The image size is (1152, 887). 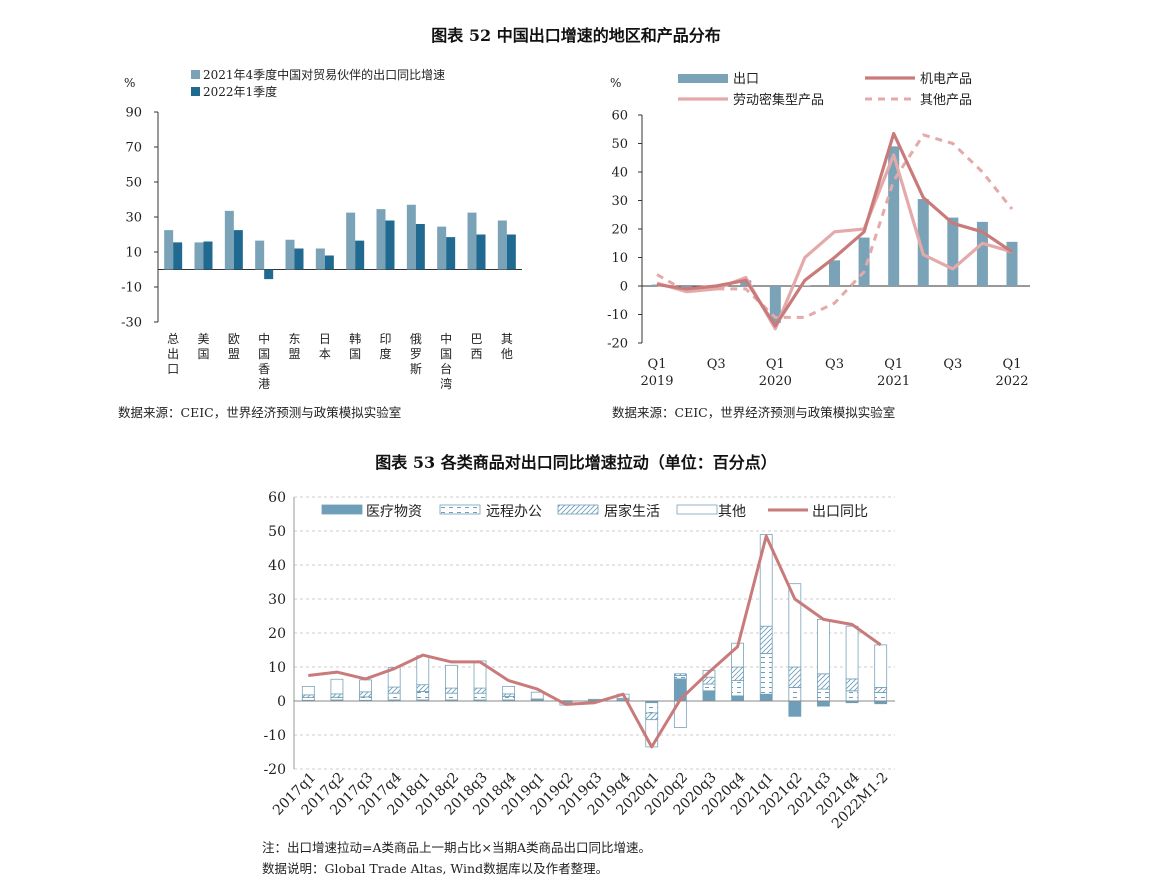 I want to click on legend-label: 2022年1季度, so click(x=240, y=91).